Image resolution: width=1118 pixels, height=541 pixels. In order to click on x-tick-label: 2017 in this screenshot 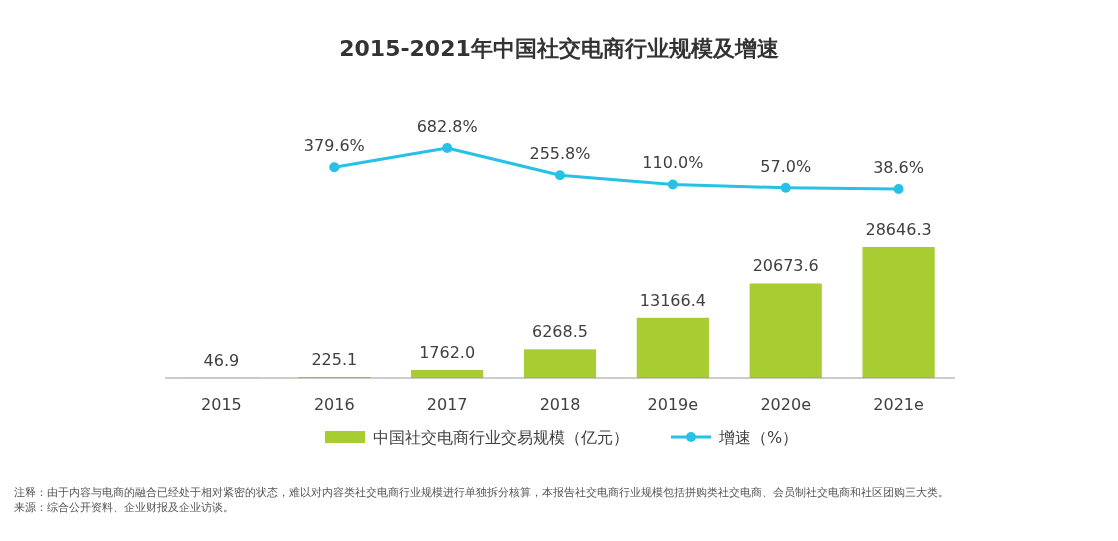, I will do `click(447, 404)`.